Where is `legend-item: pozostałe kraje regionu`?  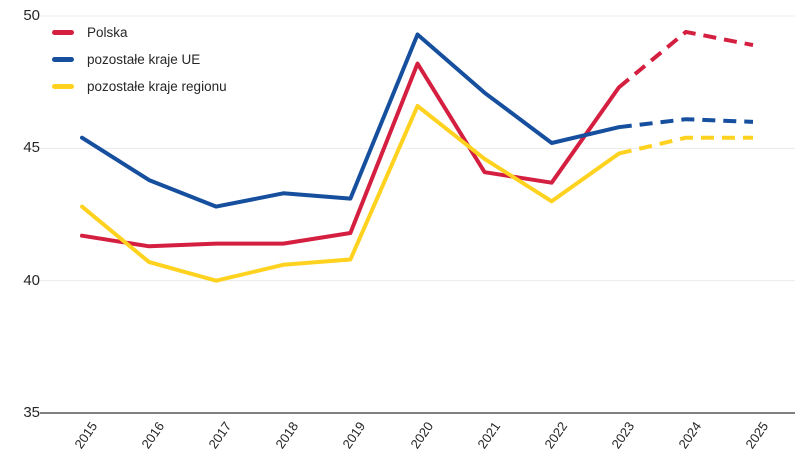 legend-item: pozostałe kraje regionu is located at coordinates (139, 86).